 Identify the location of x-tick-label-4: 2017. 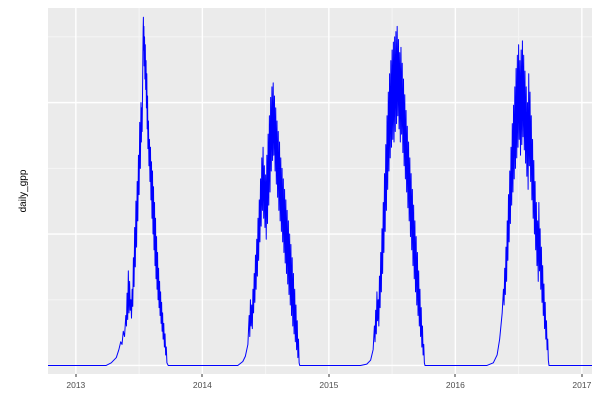
(582, 385).